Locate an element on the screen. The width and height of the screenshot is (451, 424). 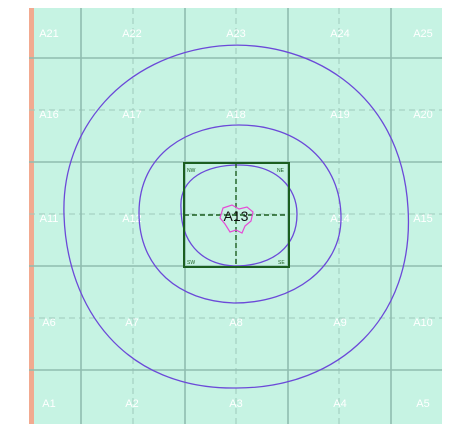
center-area-shape is located at coordinates (236, 219).